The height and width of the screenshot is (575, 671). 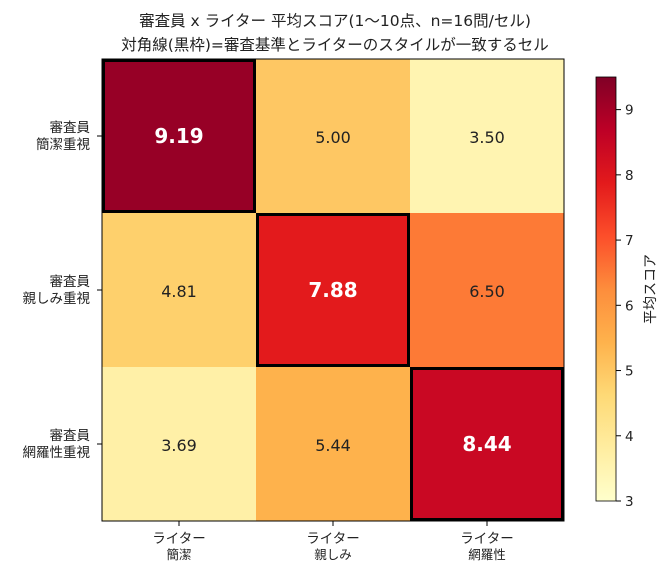 I want to click on cell-value-label: 3.69, so click(x=179, y=445).